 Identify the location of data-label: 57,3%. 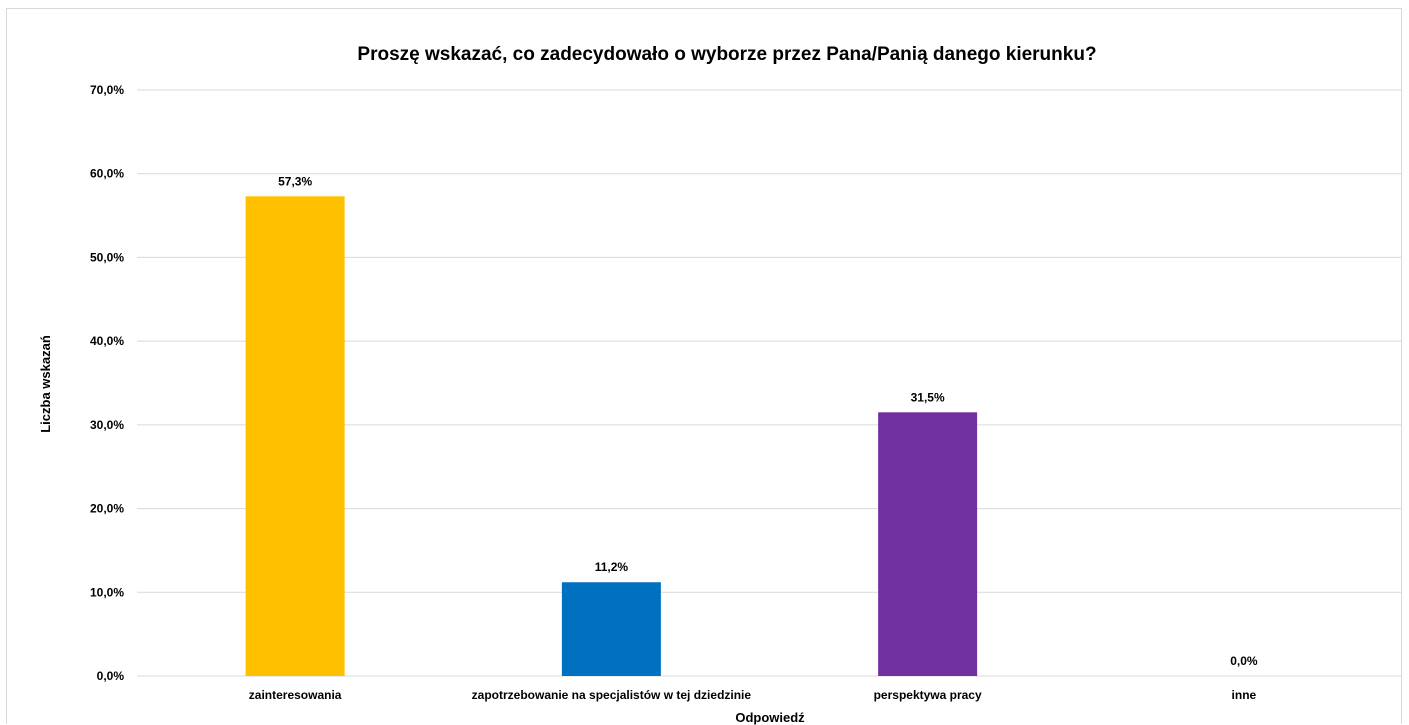
(295, 181).